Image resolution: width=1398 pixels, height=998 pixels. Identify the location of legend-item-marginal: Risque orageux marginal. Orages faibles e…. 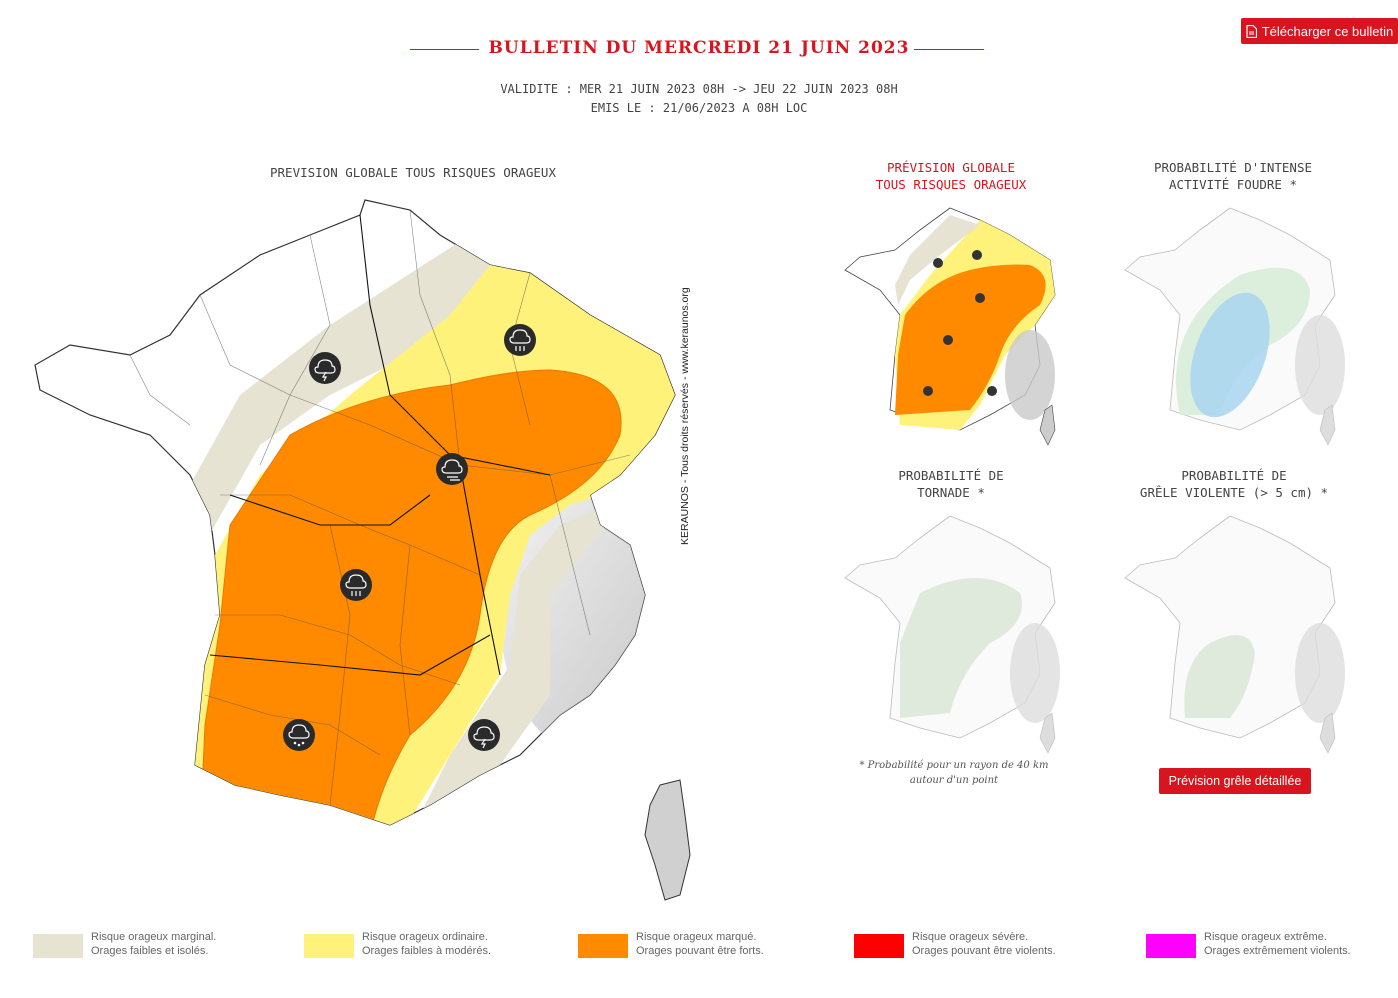
(124, 944).